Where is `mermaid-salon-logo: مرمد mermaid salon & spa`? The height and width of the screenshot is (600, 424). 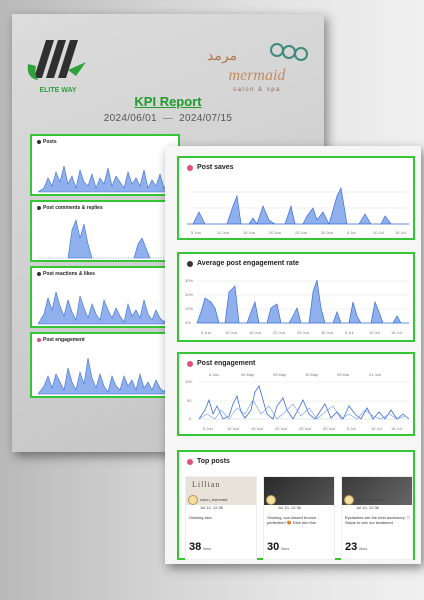
mermaid-salon-logo: مرمد mermaid salon & spa is located at coordinates (257, 68).